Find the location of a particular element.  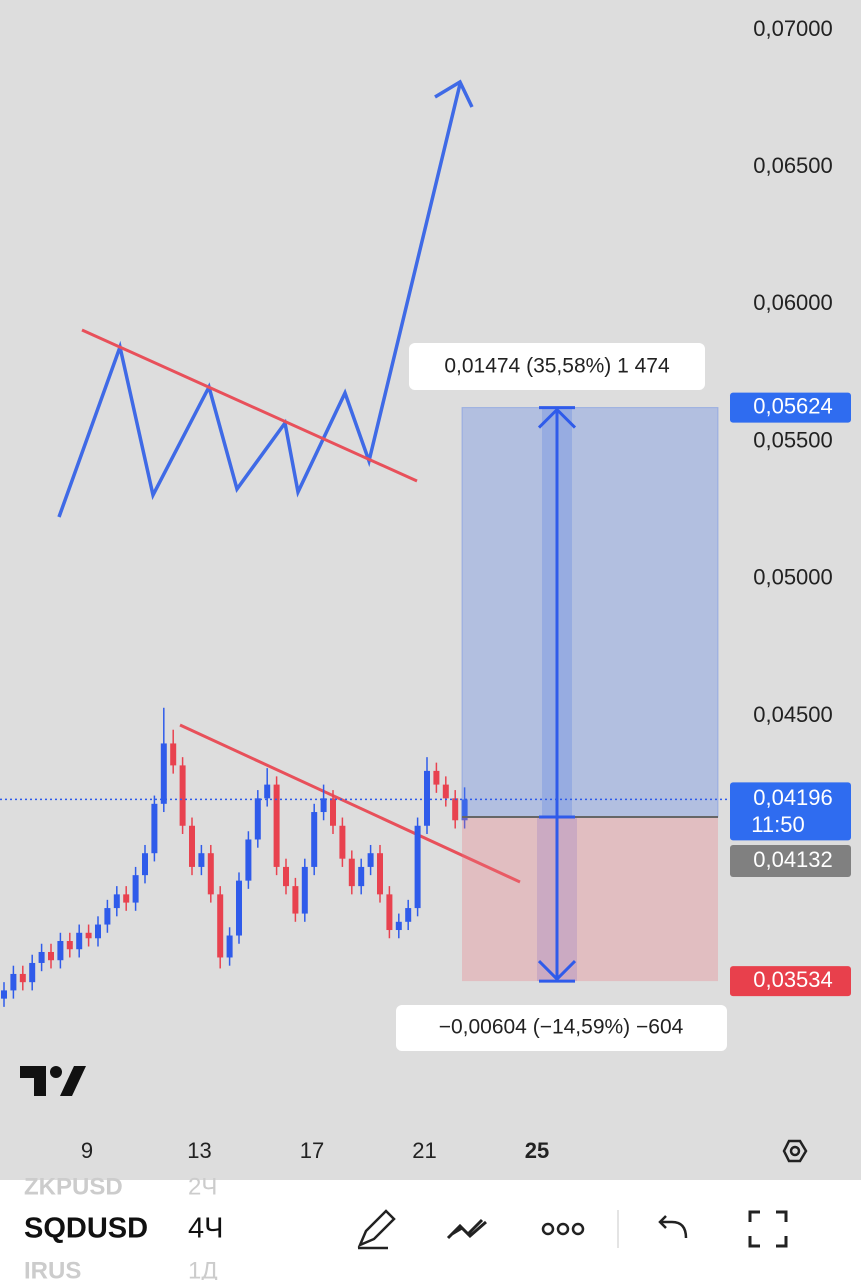

symbol-fade is located at coordinates (160, 1230).